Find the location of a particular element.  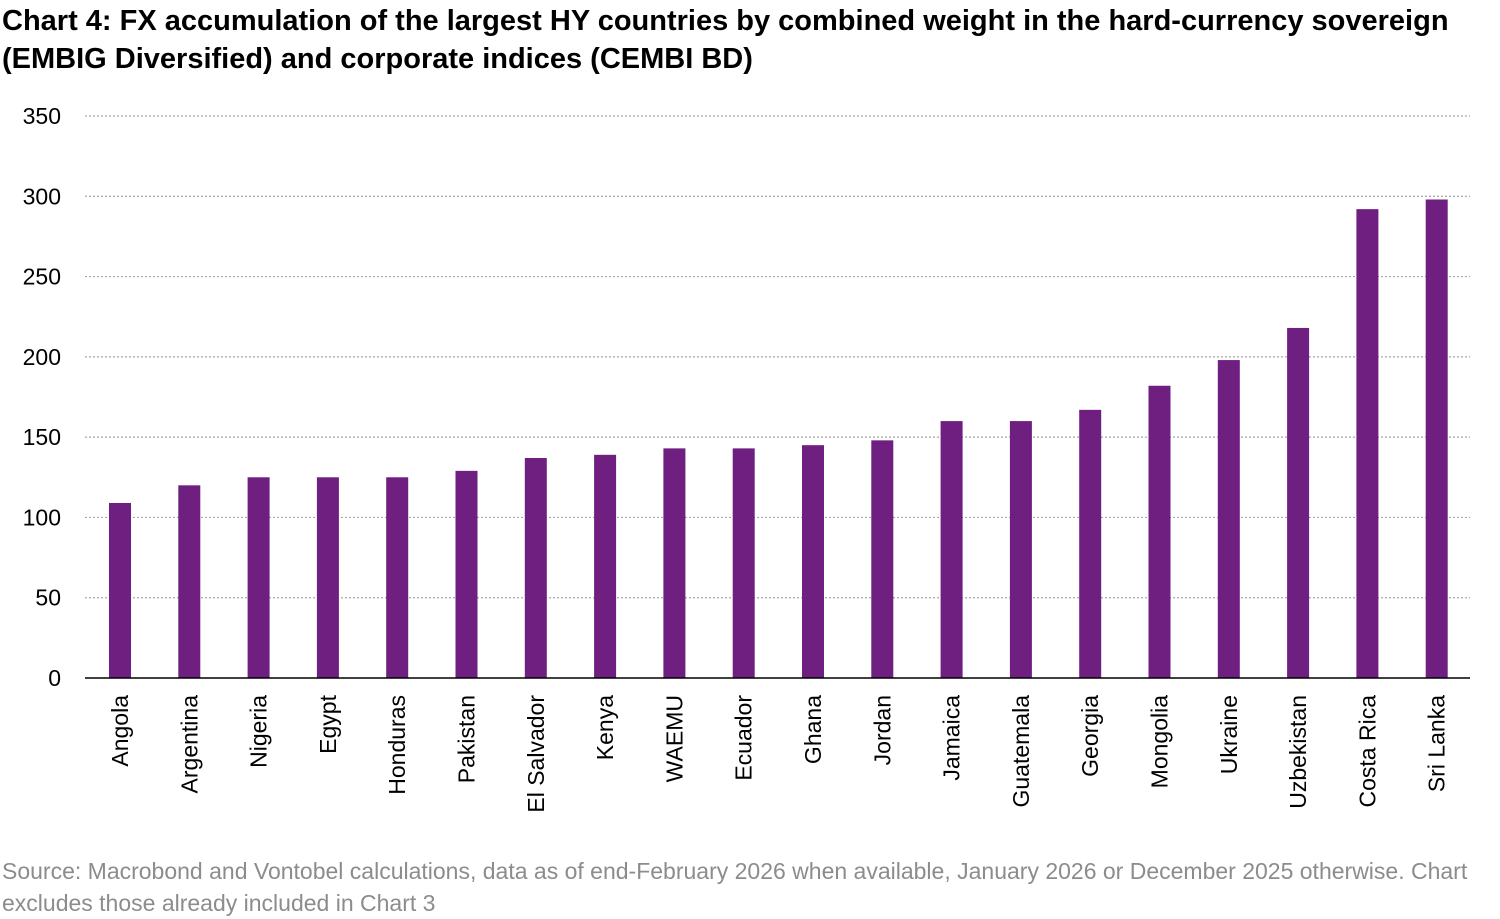

x-tick-label: Nigeria is located at coordinates (259, 731).